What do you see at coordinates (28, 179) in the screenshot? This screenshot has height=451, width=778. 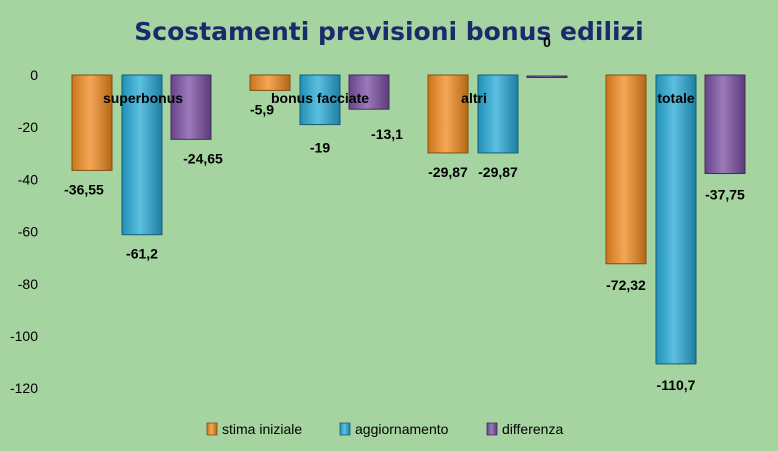 I see `y-tick-label: -40` at bounding box center [28, 179].